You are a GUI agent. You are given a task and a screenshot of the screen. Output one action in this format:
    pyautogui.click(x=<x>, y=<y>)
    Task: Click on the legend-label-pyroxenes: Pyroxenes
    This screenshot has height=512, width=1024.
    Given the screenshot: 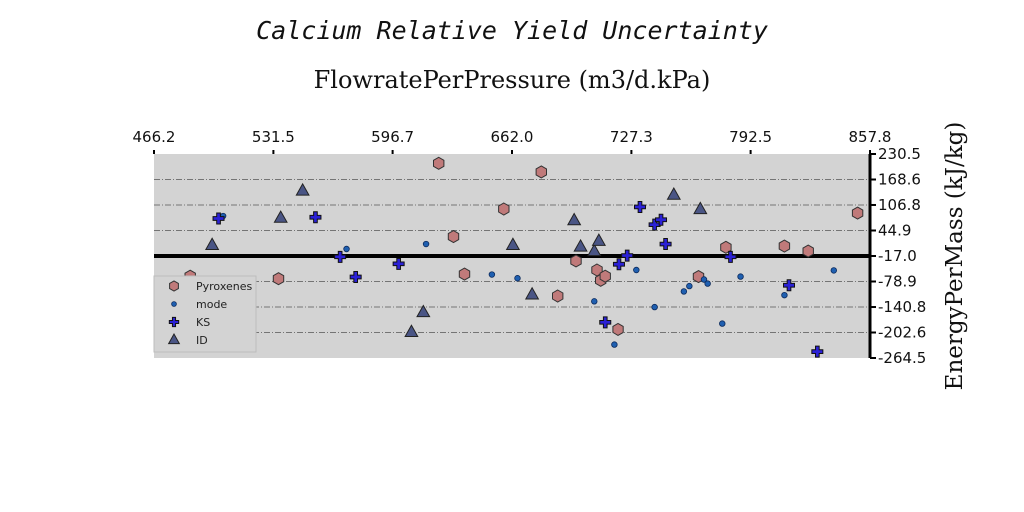 What is the action you would take?
    pyautogui.click(x=224, y=286)
    